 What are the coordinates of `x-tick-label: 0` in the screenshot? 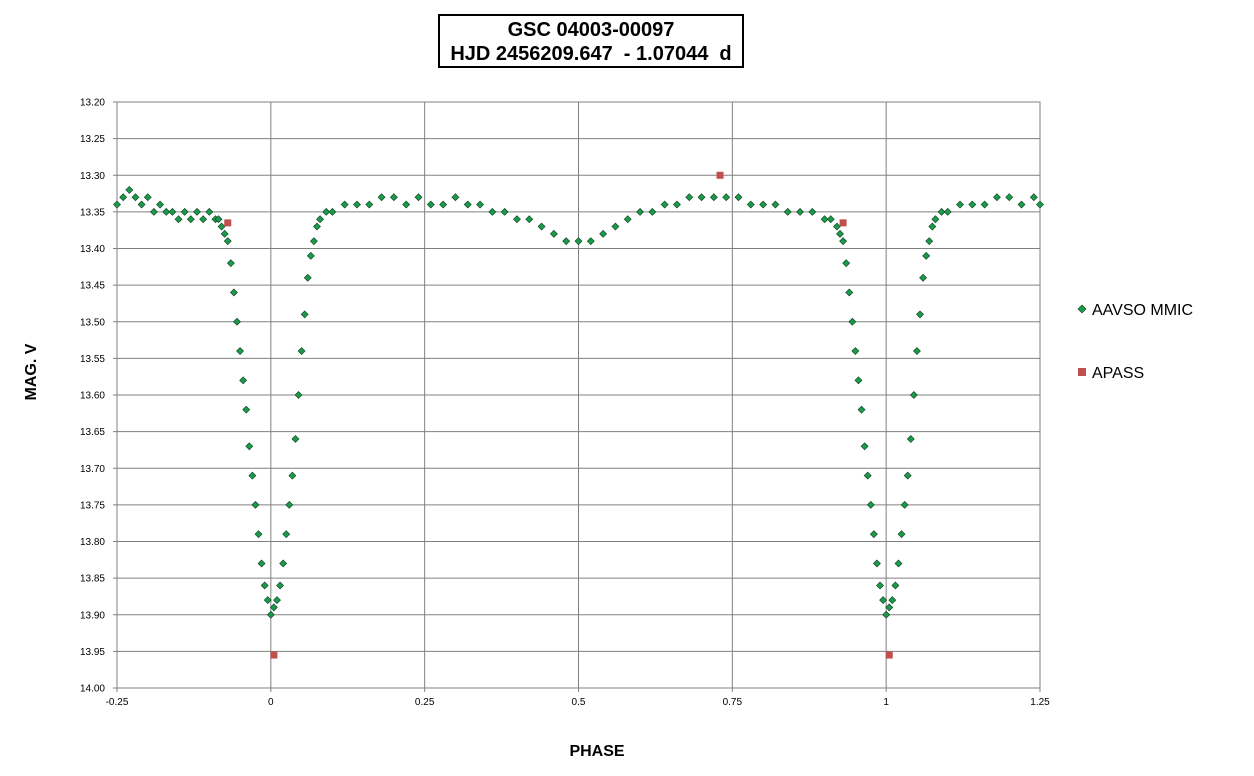 It's located at (271, 702).